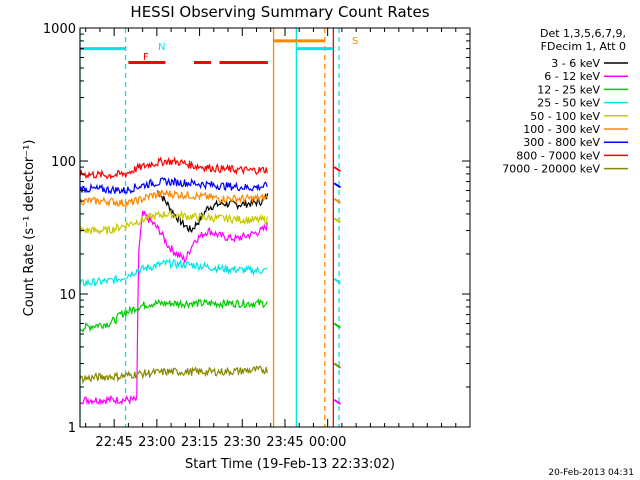 This screenshot has width=640, height=480. I want to click on legend-label-7000-20000-kev: 7000 - 20000 keV, so click(551, 169).